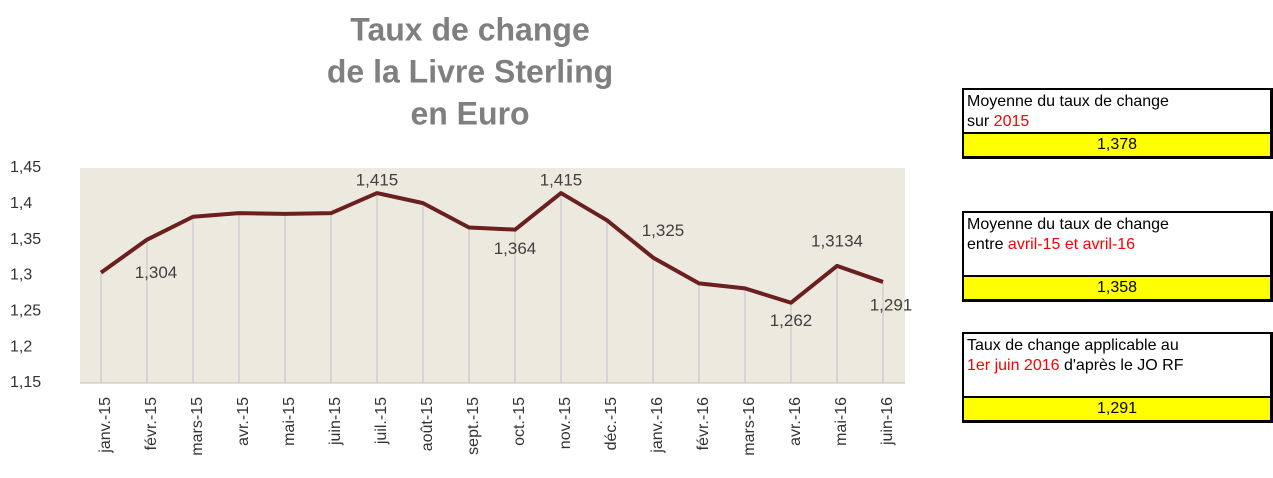 The height and width of the screenshot is (478, 1273). Describe the element at coordinates (197, 426) in the screenshot. I see `x-tick-label: mars-15` at that location.